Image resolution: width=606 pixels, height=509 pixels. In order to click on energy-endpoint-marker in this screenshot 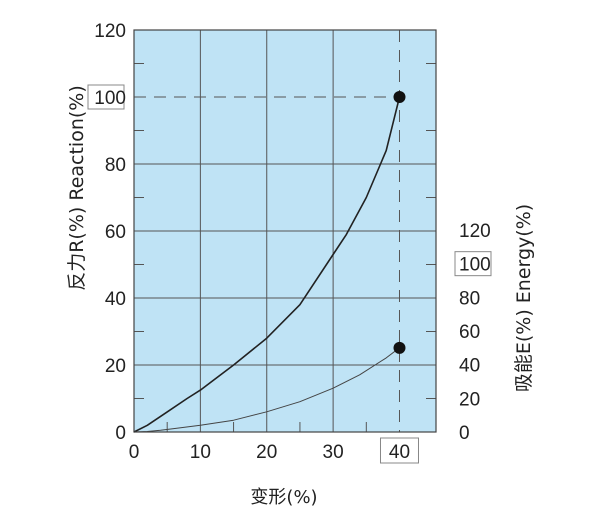, I will do `click(399, 347)`.